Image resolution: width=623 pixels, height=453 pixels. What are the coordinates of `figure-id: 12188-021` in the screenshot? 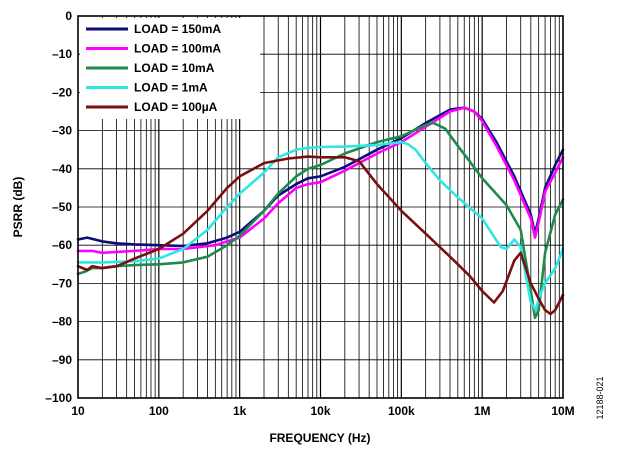 It's located at (600, 397).